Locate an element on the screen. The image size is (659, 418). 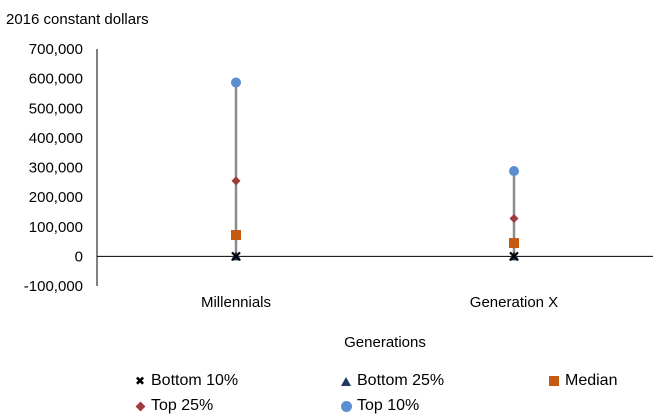
y-axis-label: 2016 constant dollars is located at coordinates (77, 19).